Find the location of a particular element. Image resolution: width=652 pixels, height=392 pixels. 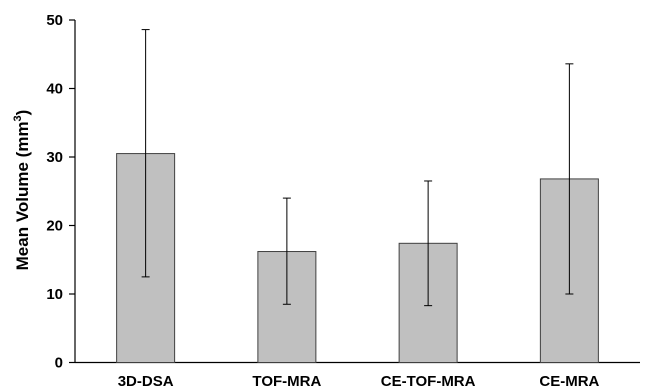

y-tick-label: 40 is located at coordinates (54, 89).